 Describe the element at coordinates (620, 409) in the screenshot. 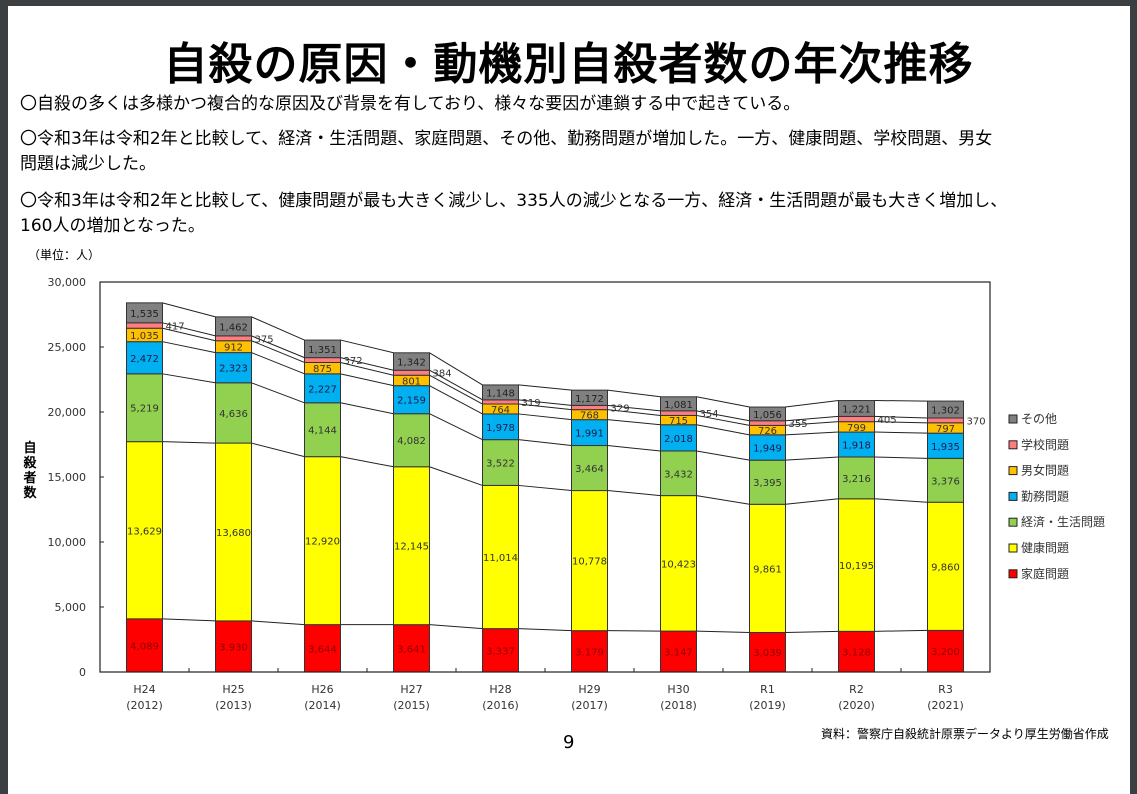

I see `data-label: 329` at that location.